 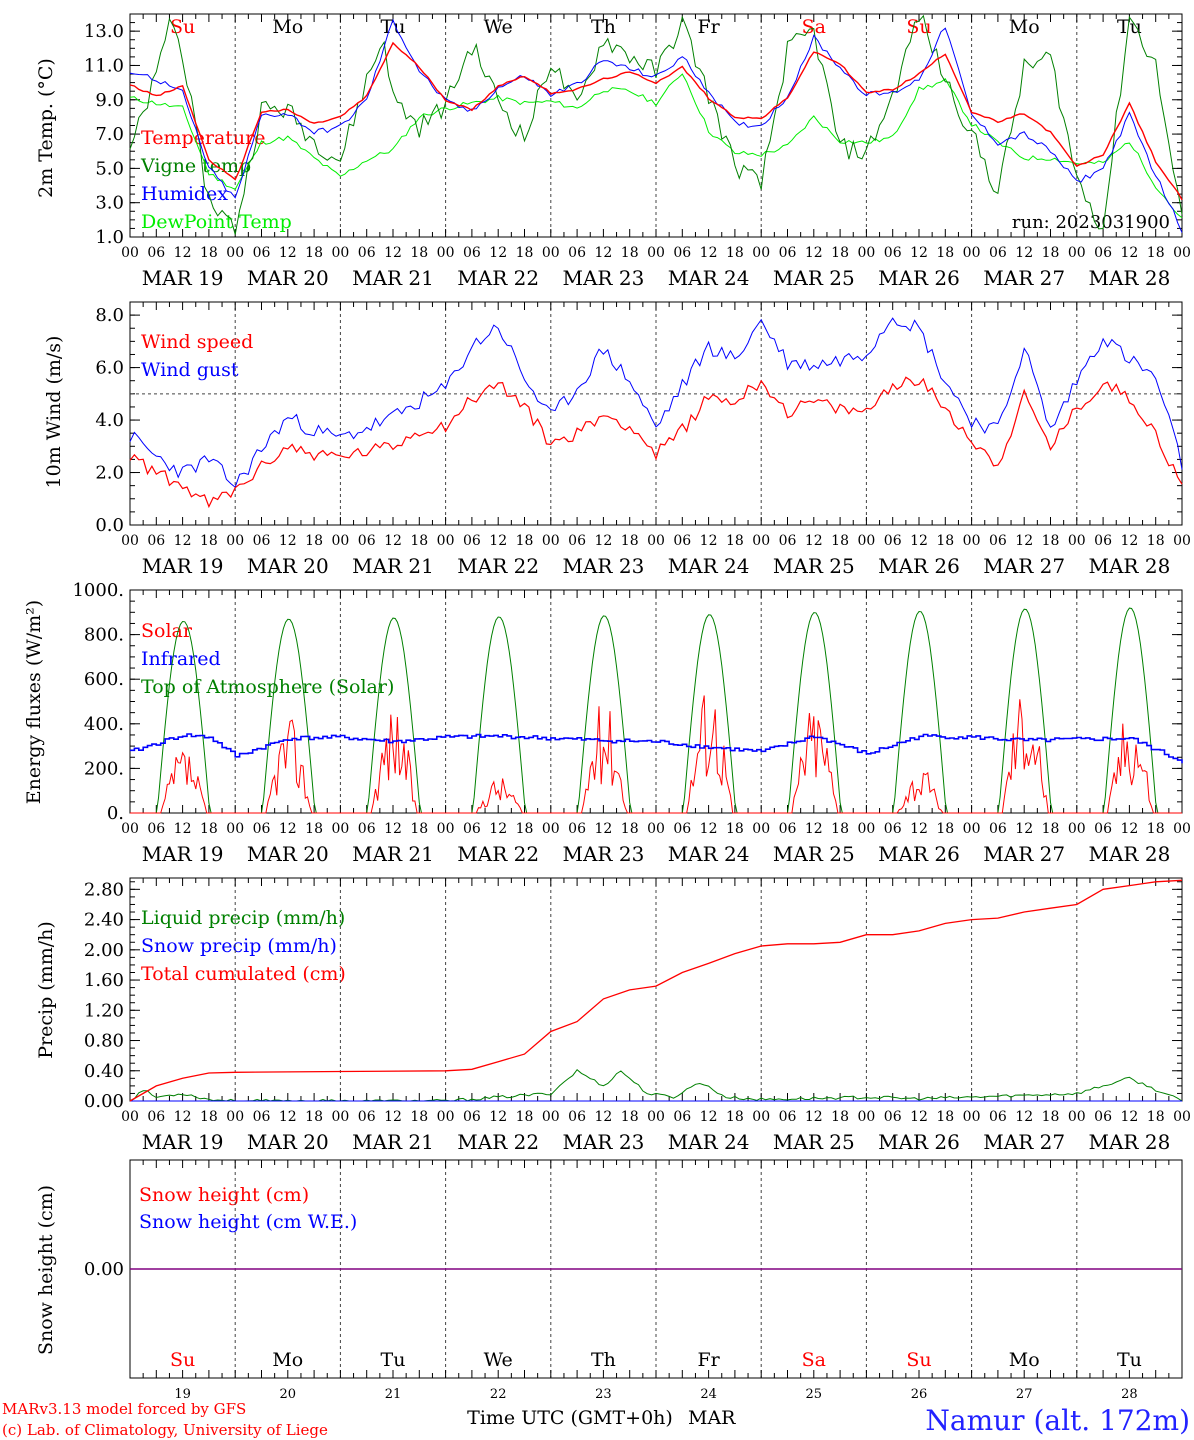 I want to click on day-label: MAR 22, so click(x=498, y=1142).